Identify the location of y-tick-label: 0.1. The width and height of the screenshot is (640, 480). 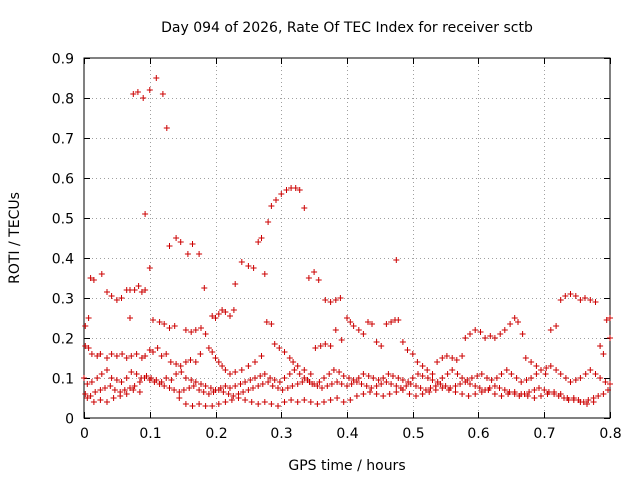
(63, 380).